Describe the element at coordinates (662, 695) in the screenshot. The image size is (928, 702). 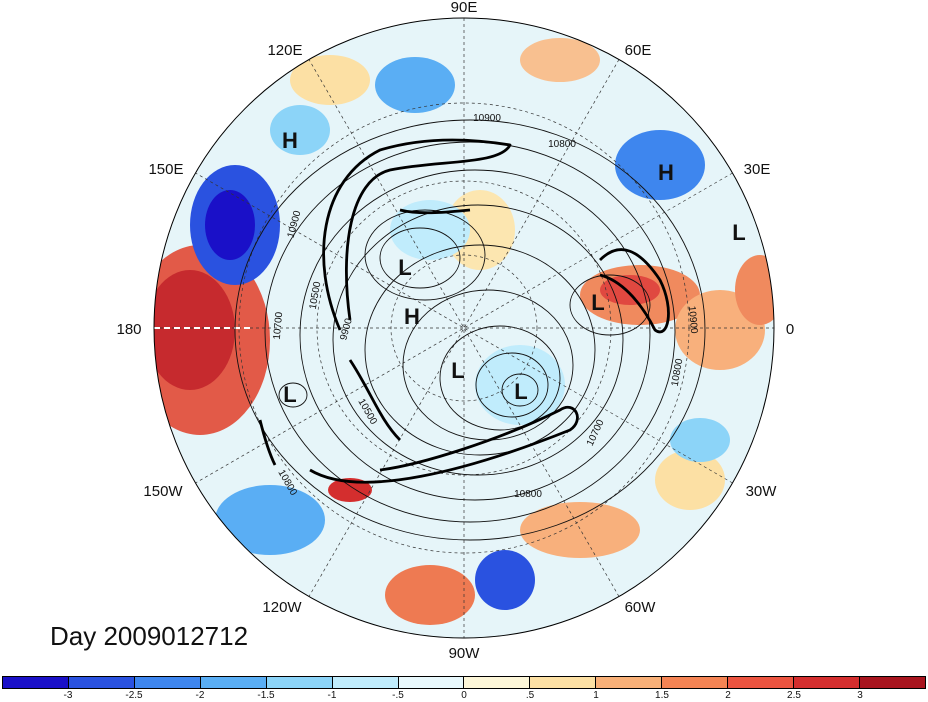
I see `colorbar-tick-label: 1.5` at that location.